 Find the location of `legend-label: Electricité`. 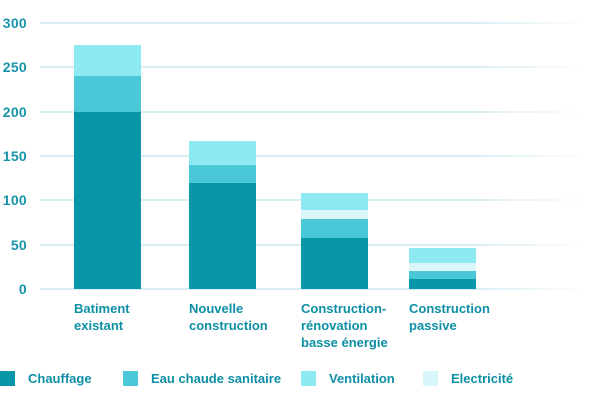

legend-label: Electricité is located at coordinates (482, 378).